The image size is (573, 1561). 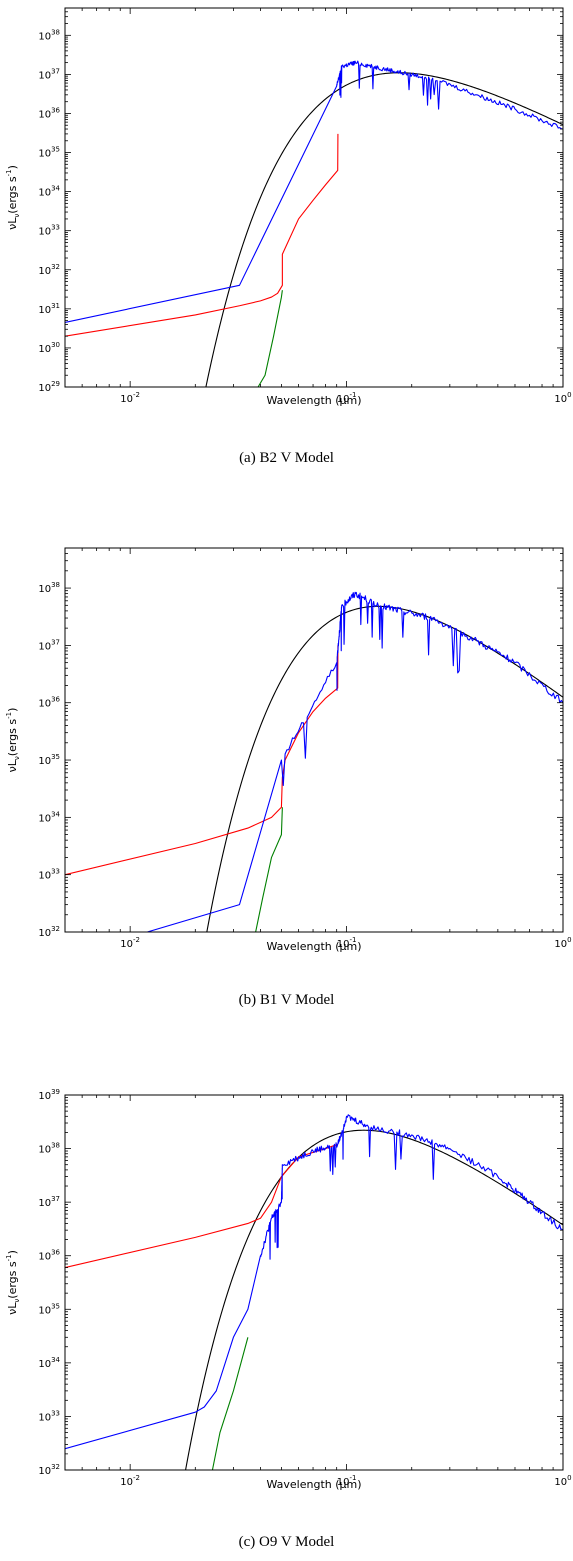 What do you see at coordinates (286, 1542) in the screenshot?
I see `chart-caption-c: (c) O9 V Model` at bounding box center [286, 1542].